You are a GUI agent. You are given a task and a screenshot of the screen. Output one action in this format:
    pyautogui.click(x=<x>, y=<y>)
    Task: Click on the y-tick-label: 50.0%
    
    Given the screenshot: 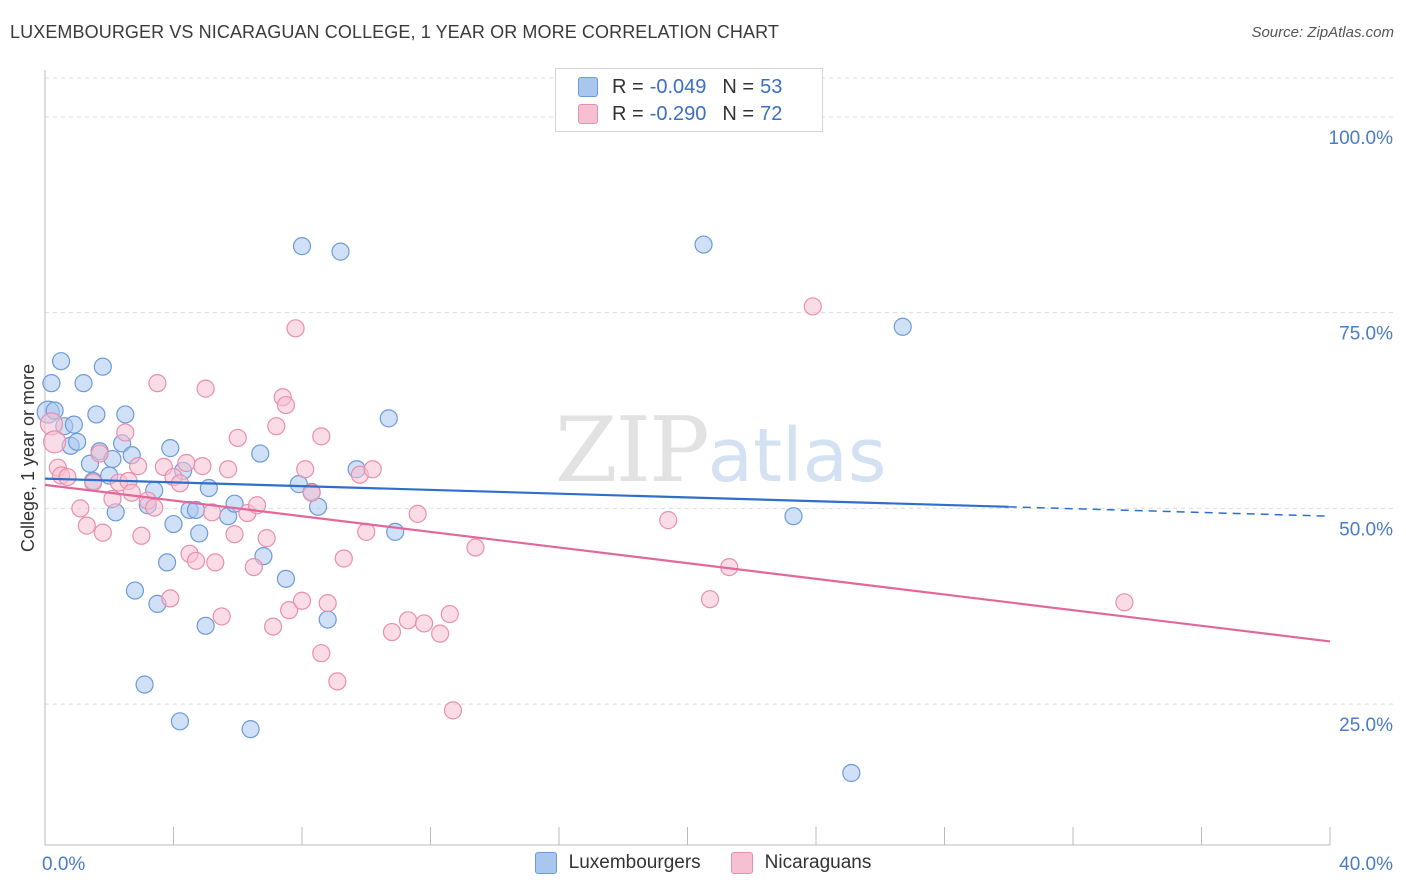 What is the action you would take?
    pyautogui.click(x=1366, y=529)
    